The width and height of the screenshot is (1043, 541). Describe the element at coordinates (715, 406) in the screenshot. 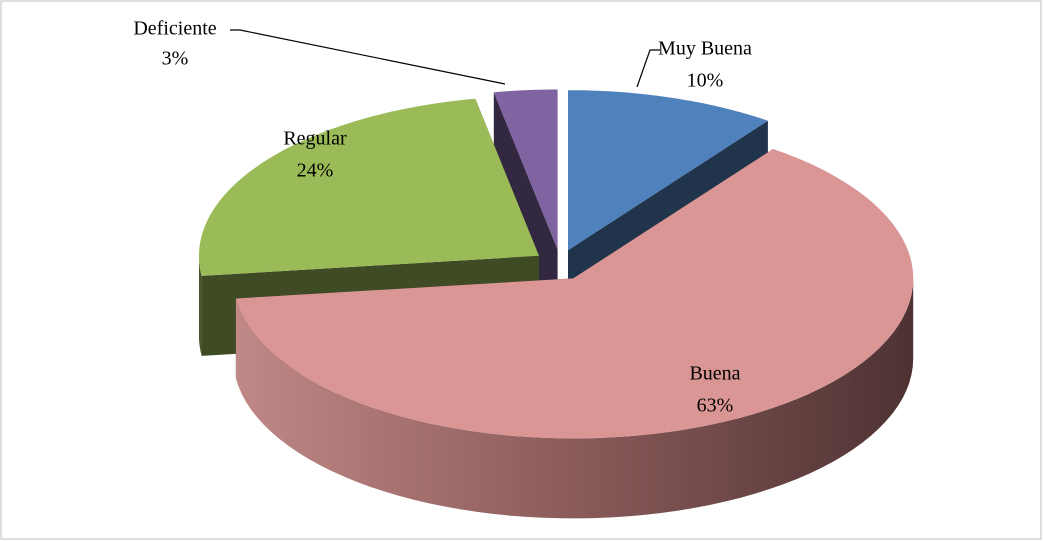

I see `value-label: 63%` at that location.